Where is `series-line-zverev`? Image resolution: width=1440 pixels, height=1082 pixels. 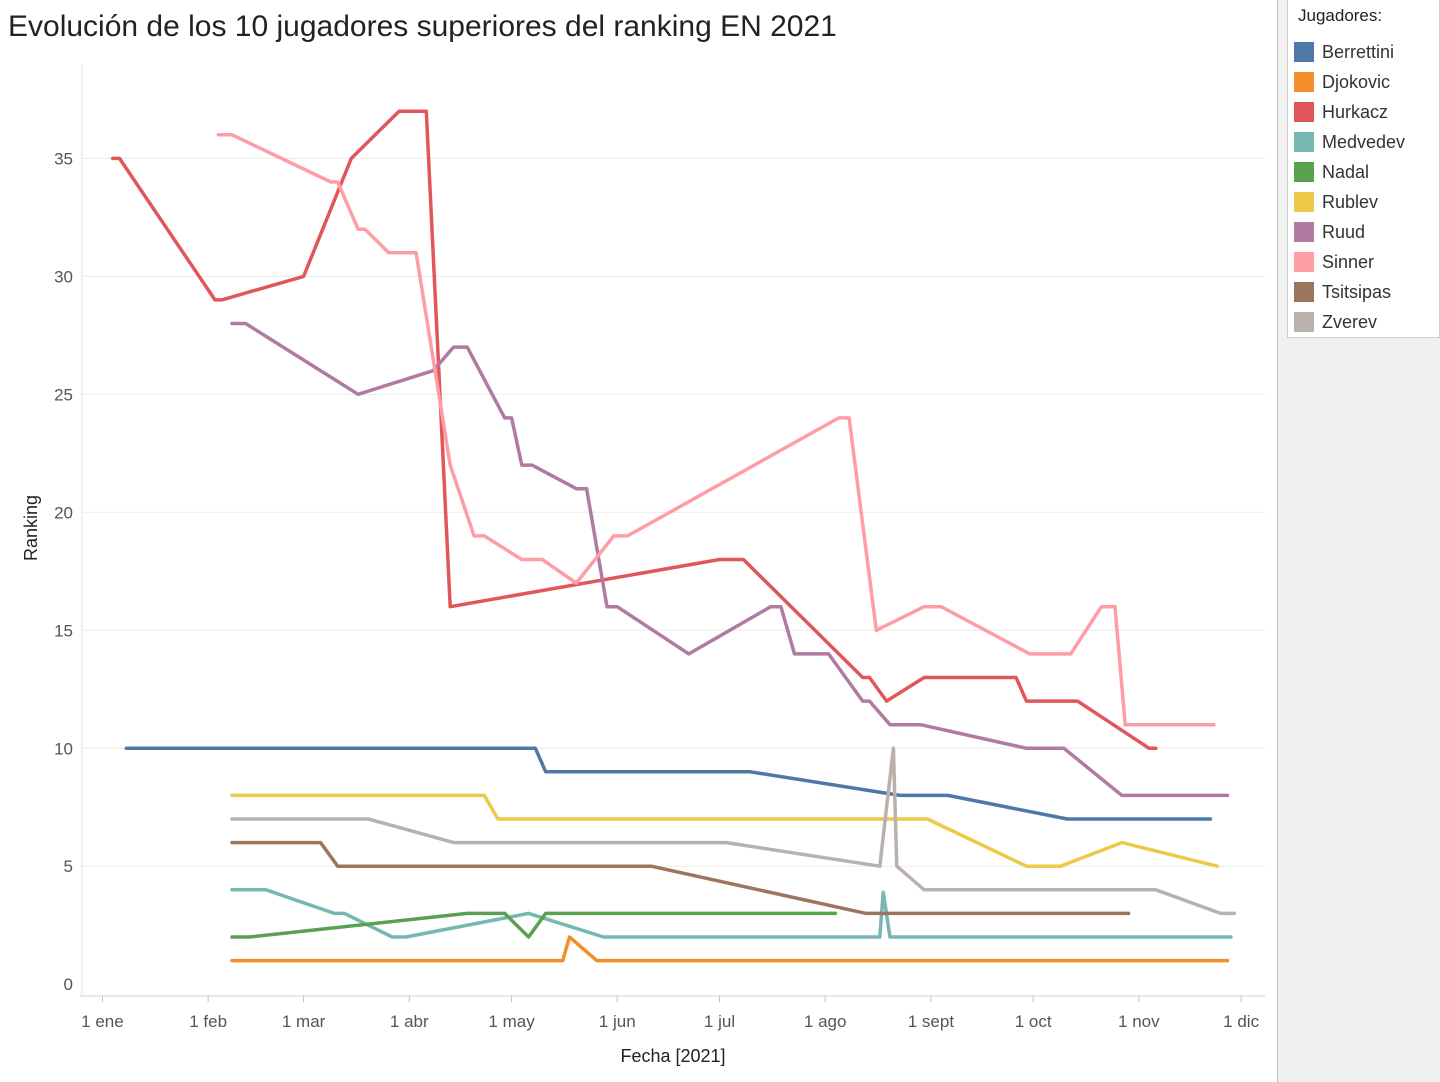
series-line-zverev is located at coordinates (733, 831).